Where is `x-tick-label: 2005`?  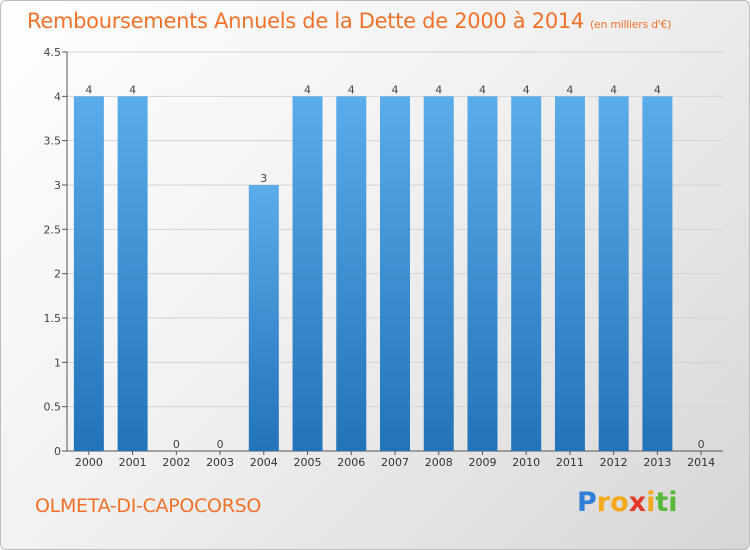 x-tick-label: 2005 is located at coordinates (308, 462).